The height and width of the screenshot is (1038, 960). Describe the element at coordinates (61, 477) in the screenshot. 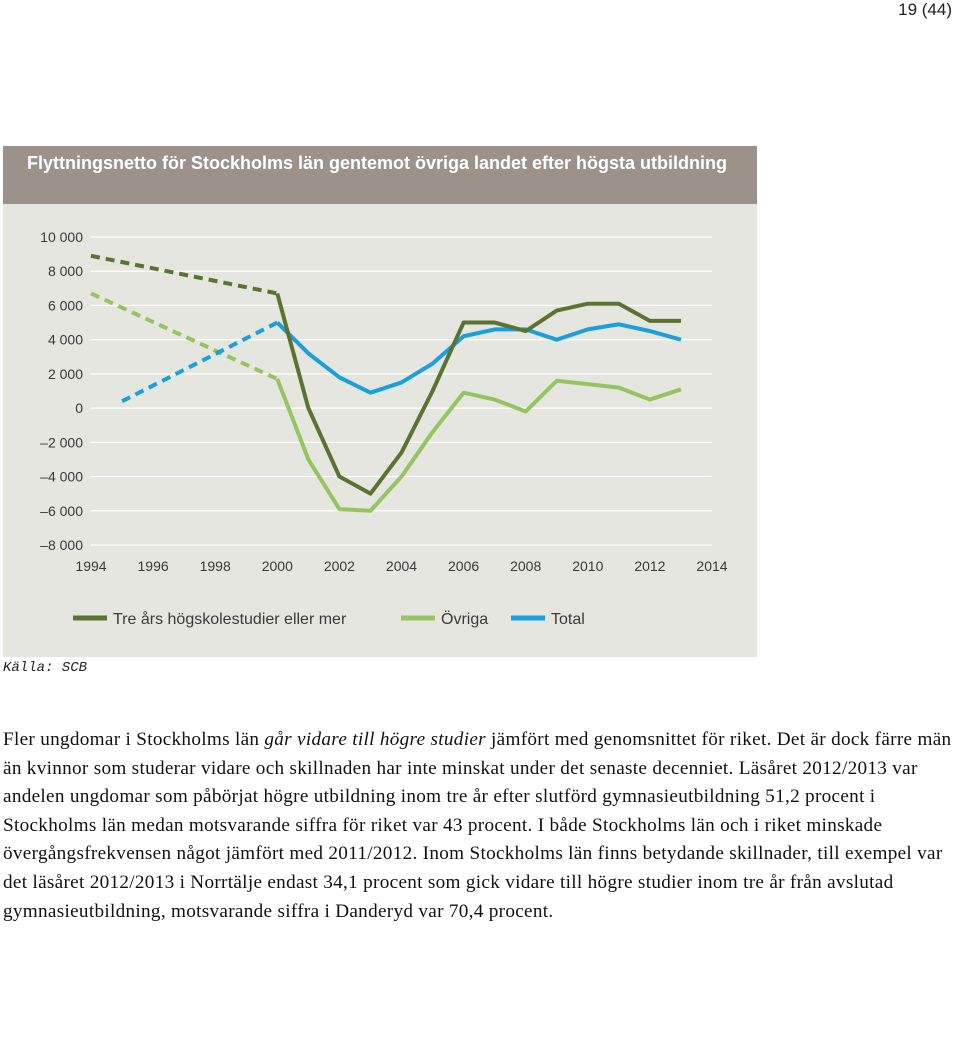

I see `y-tick-label: –4 000` at that location.